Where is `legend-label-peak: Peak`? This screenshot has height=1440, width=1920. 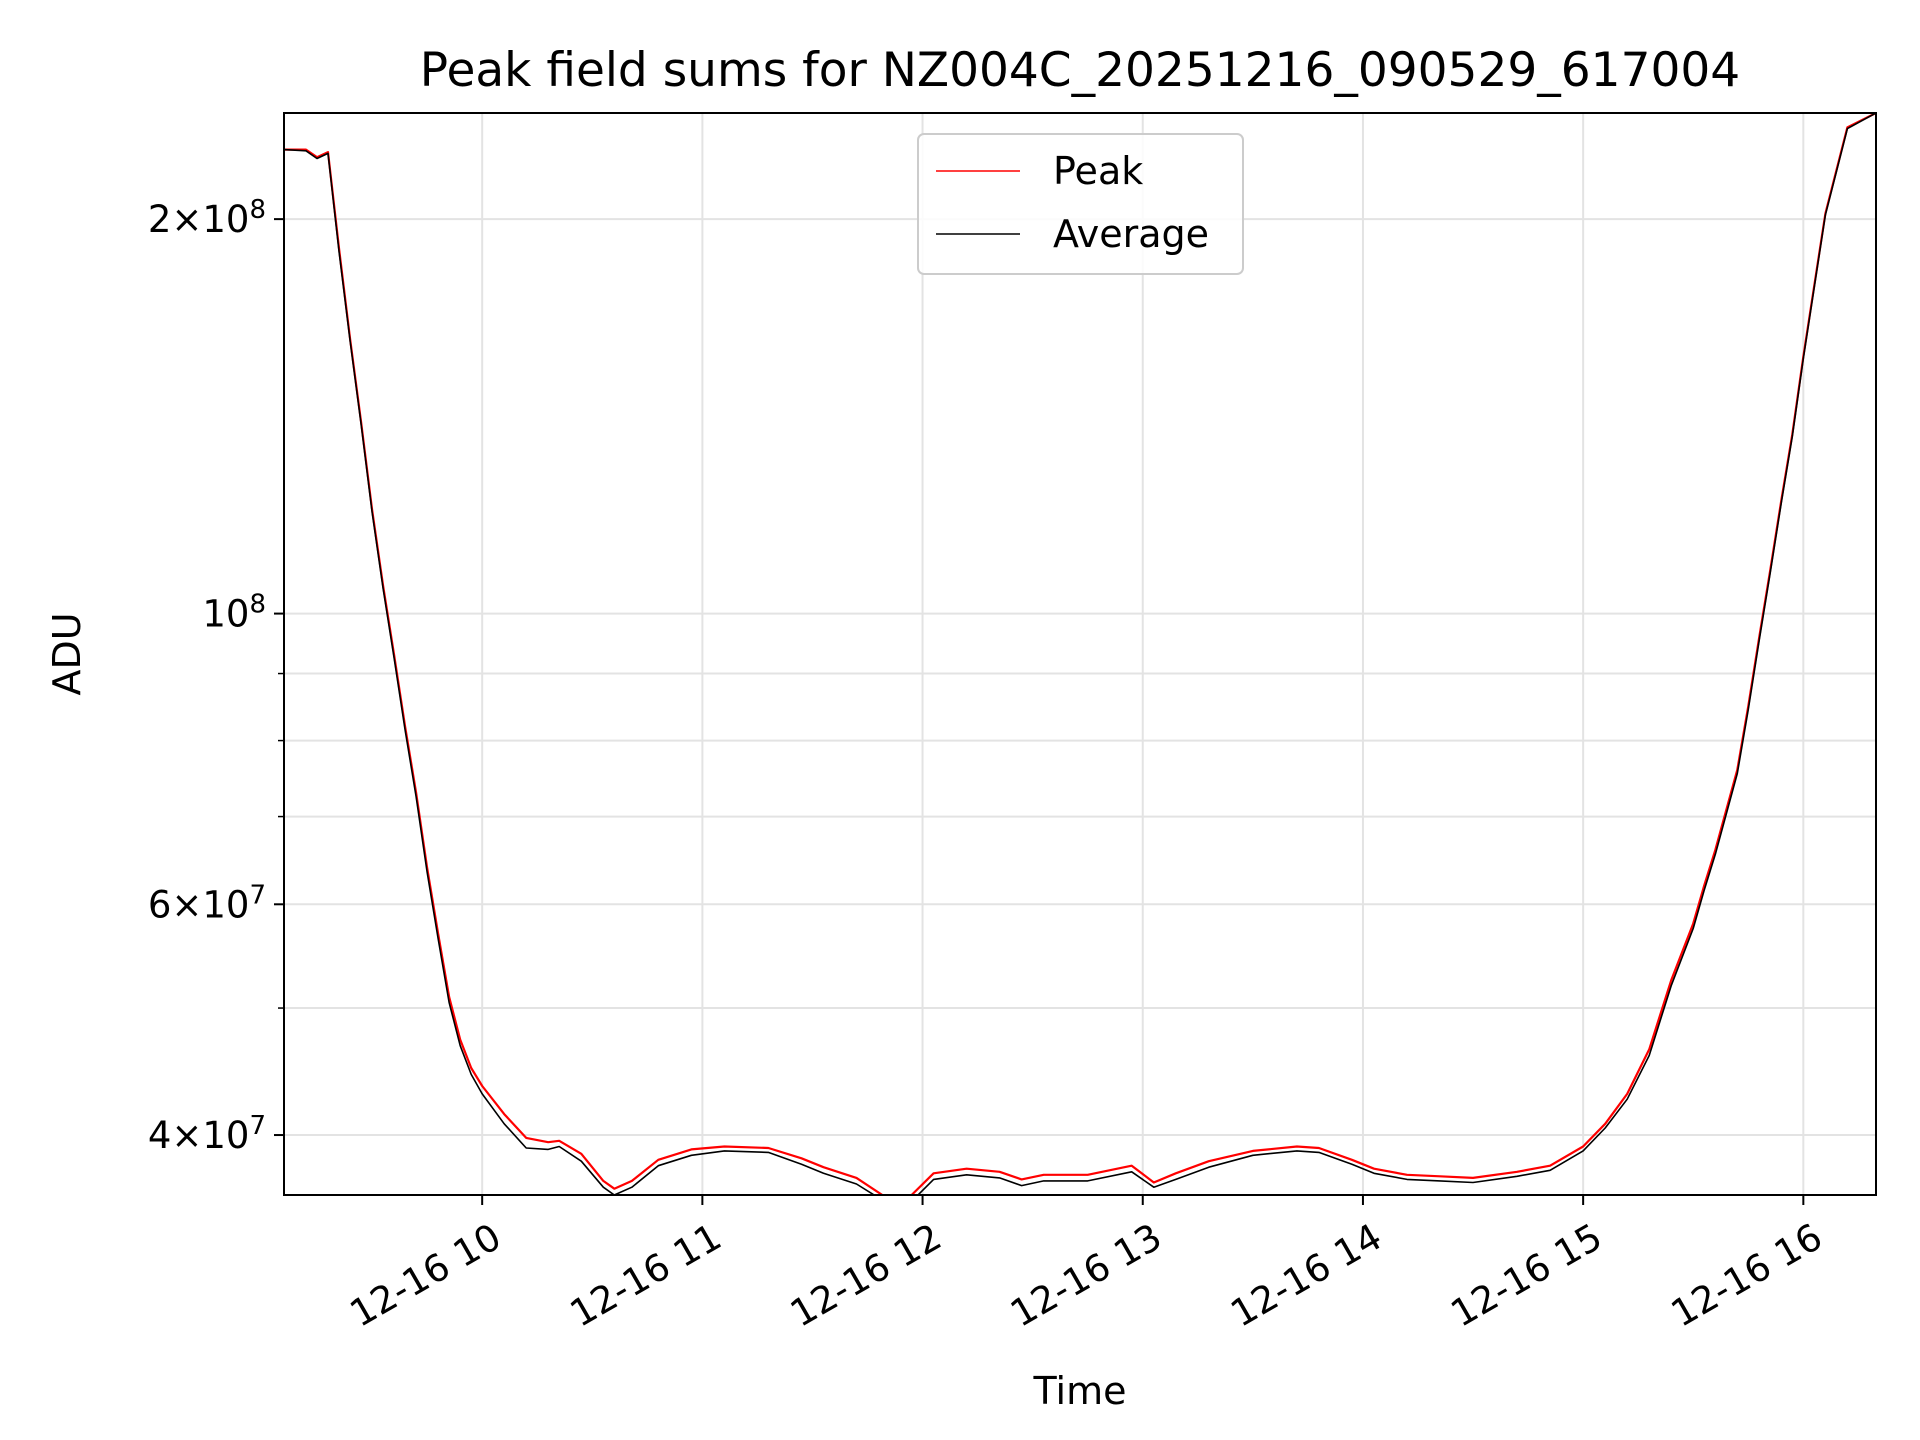 legend-label-peak: Peak is located at coordinates (1098, 171).